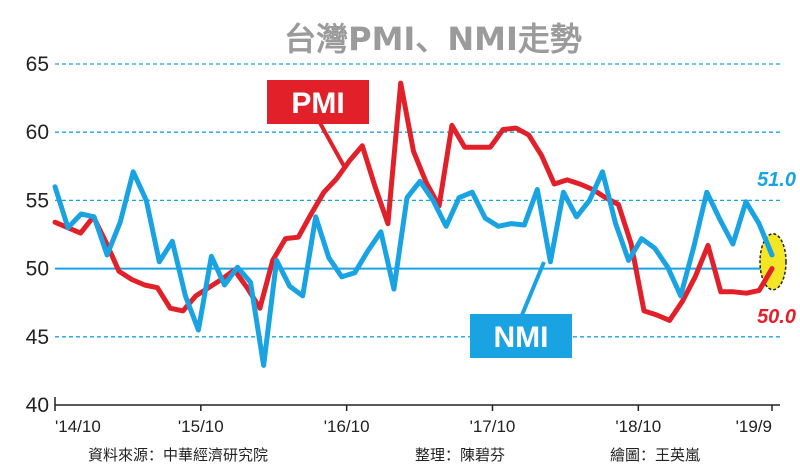 The width and height of the screenshot is (800, 471). Describe the element at coordinates (776, 317) in the screenshot. I see `pmi-end-value: 50.0` at that location.